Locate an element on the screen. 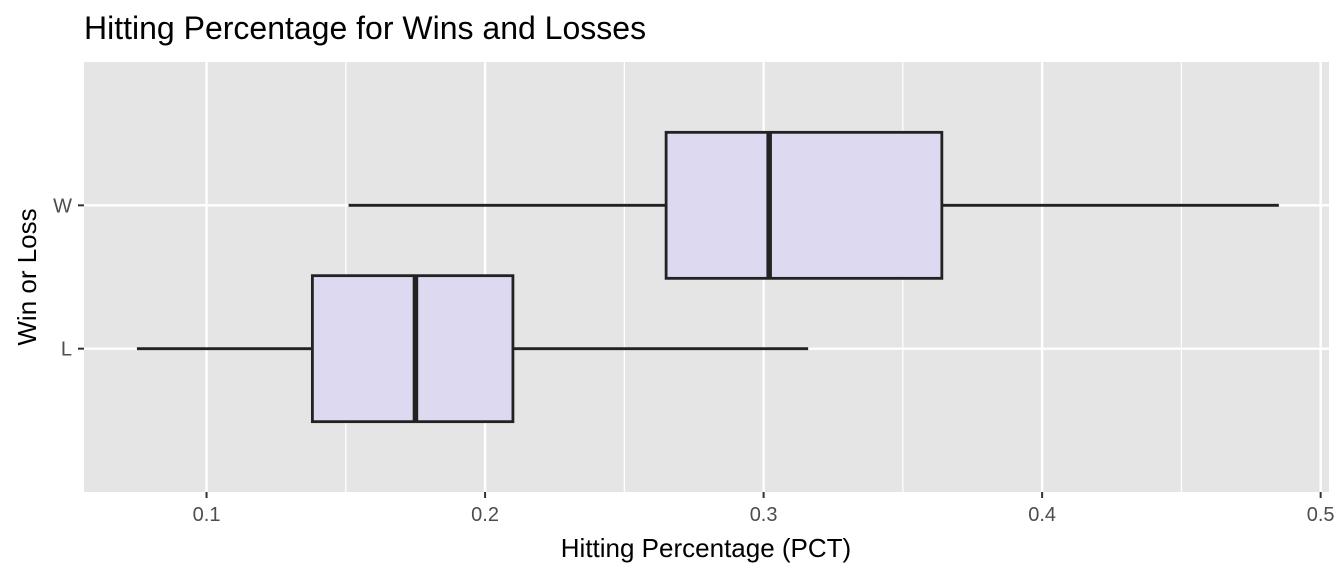 The width and height of the screenshot is (1344, 576). x-axis: 0.1 0.2 0.3 0.4 0.5 is located at coordinates (764, 509).